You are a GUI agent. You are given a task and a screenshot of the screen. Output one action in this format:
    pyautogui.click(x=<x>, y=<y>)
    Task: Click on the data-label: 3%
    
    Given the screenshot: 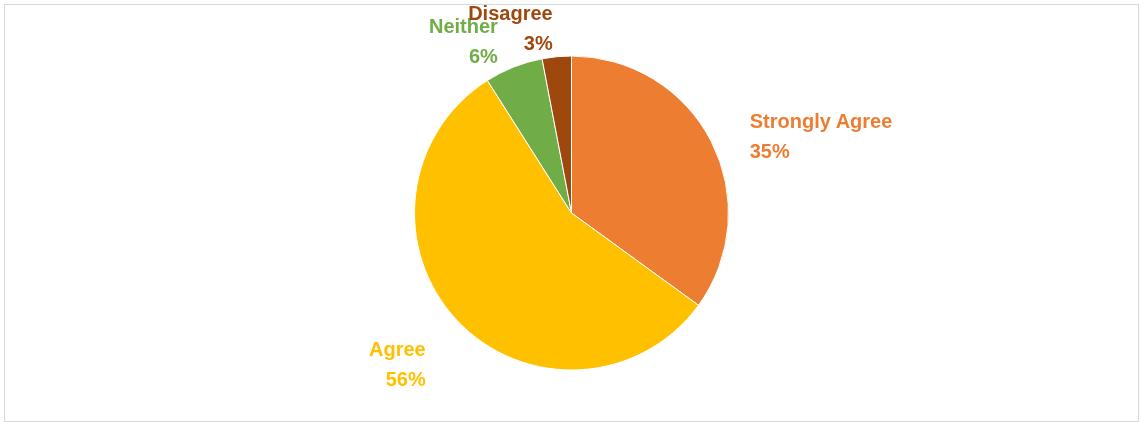 What is the action you would take?
    pyautogui.click(x=538, y=42)
    